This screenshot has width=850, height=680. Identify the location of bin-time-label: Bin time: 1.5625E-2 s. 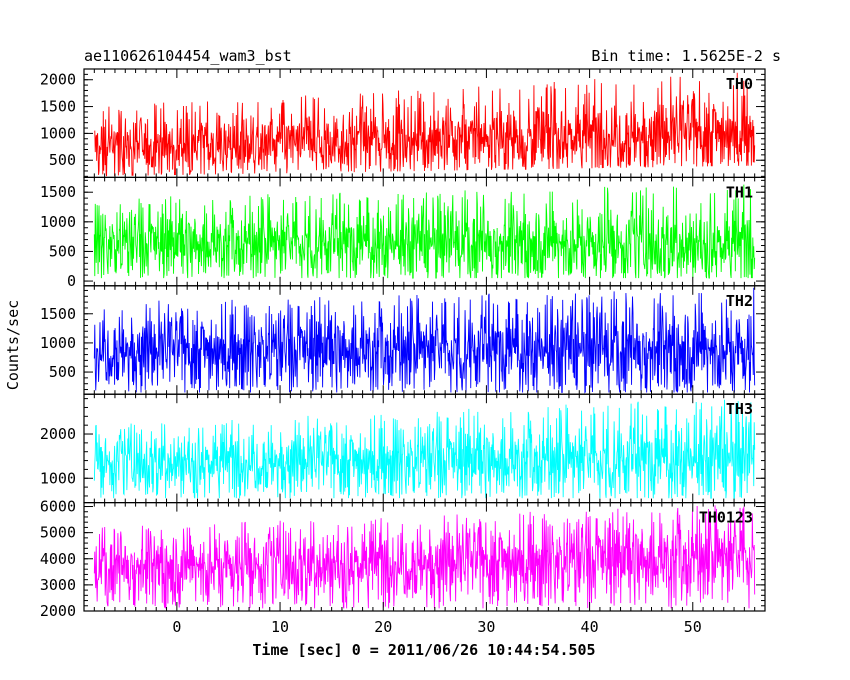
(686, 56).